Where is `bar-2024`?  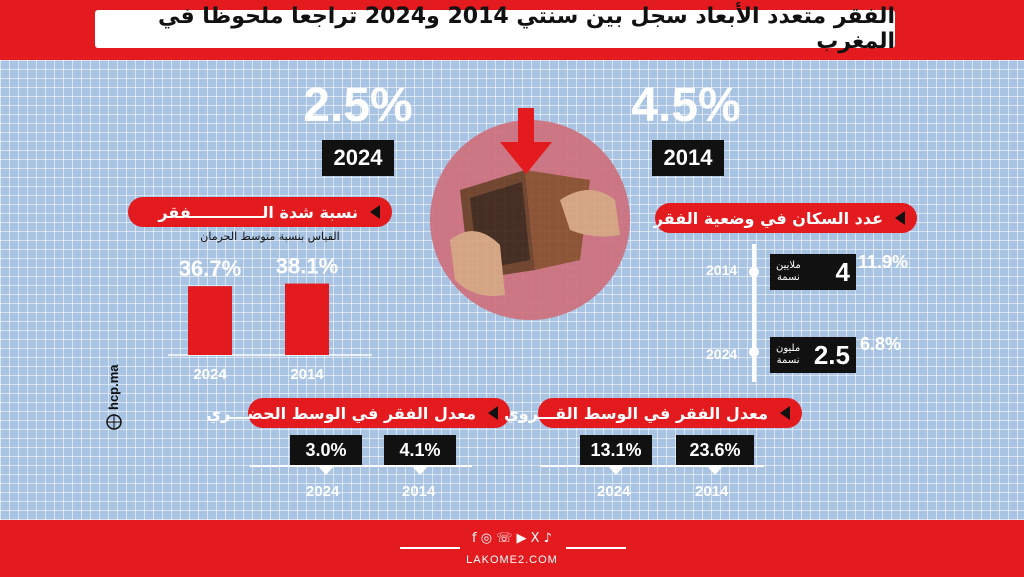
bar-2024 is located at coordinates (210, 320).